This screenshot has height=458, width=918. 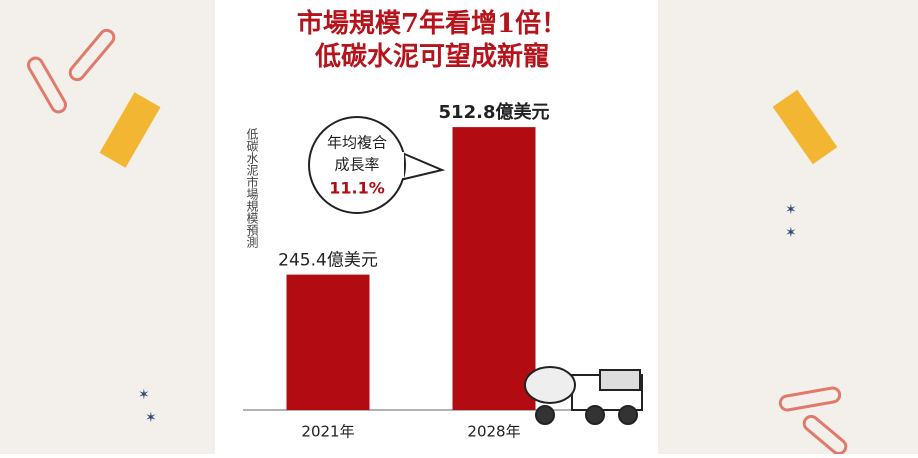 What do you see at coordinates (583, 395) in the screenshot?
I see `truck` at bounding box center [583, 395].